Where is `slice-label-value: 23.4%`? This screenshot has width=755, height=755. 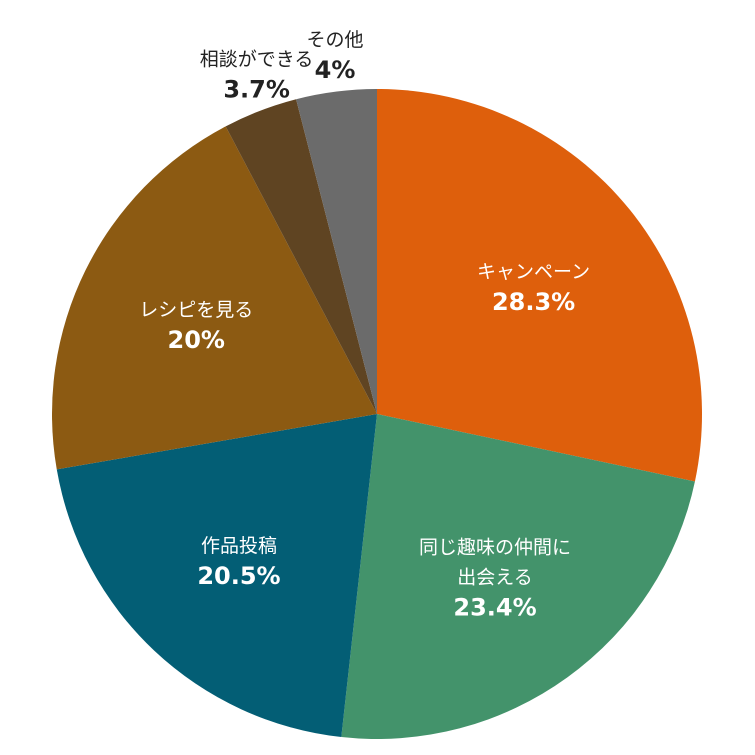 slice-label-value: 23.4% is located at coordinates (494, 607).